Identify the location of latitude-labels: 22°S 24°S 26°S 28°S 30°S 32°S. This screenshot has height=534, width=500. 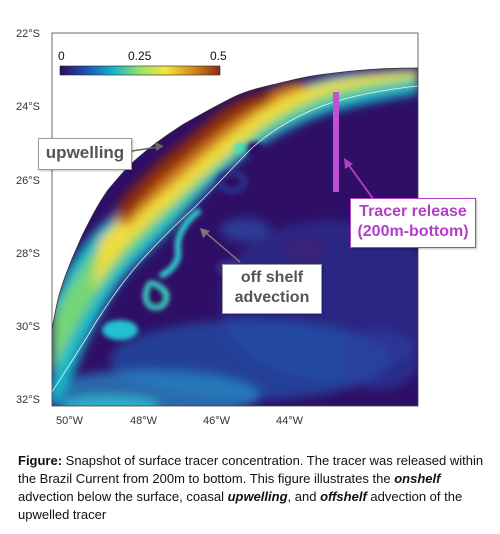
(28, 217).